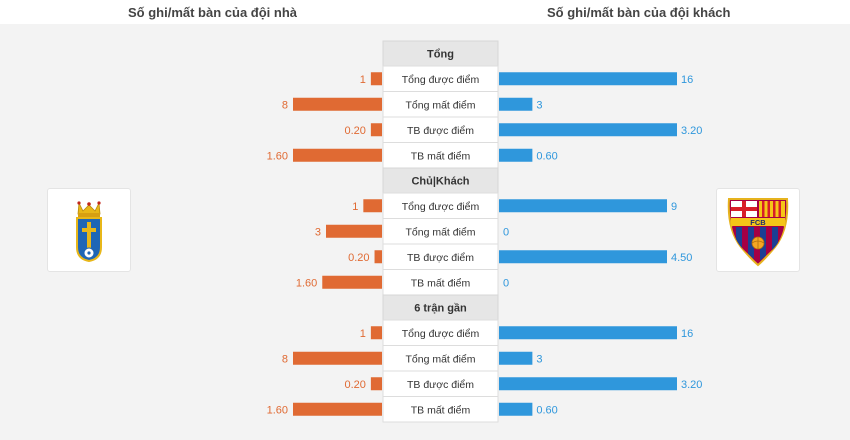 This screenshot has width=850, height=440. I want to click on home-team-title: Số ghi/mất bàn của đội nhà, so click(213, 12).